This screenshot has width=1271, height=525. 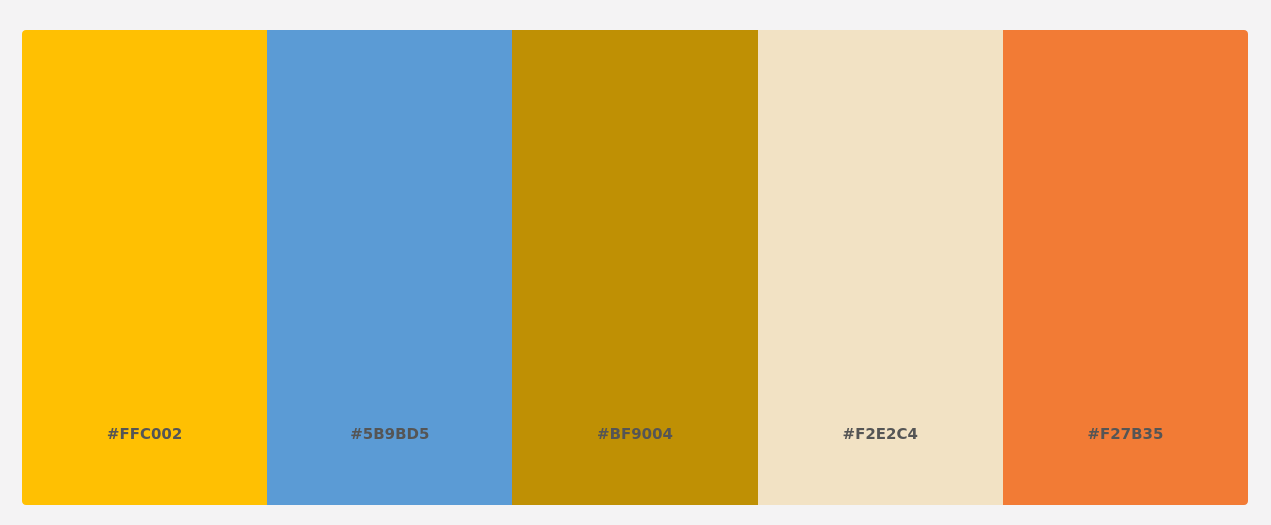 What do you see at coordinates (635, 434) in the screenshot?
I see `hex-code-label: #BF9004` at bounding box center [635, 434].